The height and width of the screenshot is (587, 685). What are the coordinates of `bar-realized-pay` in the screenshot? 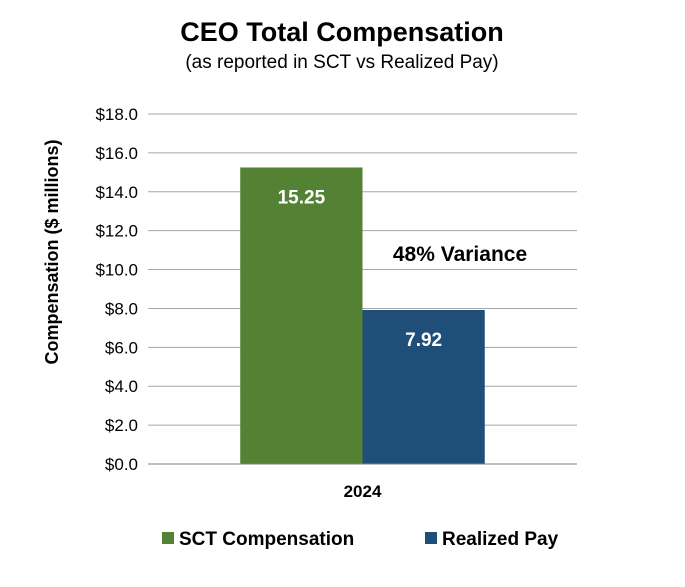 It's located at (423, 387).